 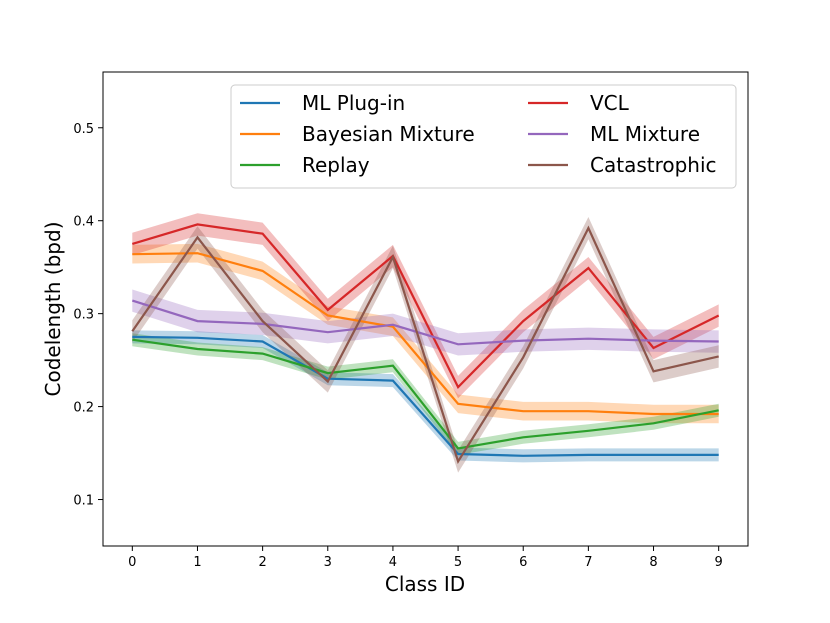 What do you see at coordinates (132, 562) in the screenshot?
I see `x-tick-label: 0` at bounding box center [132, 562].